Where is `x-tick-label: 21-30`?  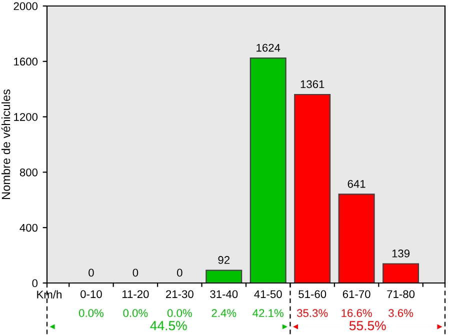 x-tick-label: 21-30 is located at coordinates (180, 294).